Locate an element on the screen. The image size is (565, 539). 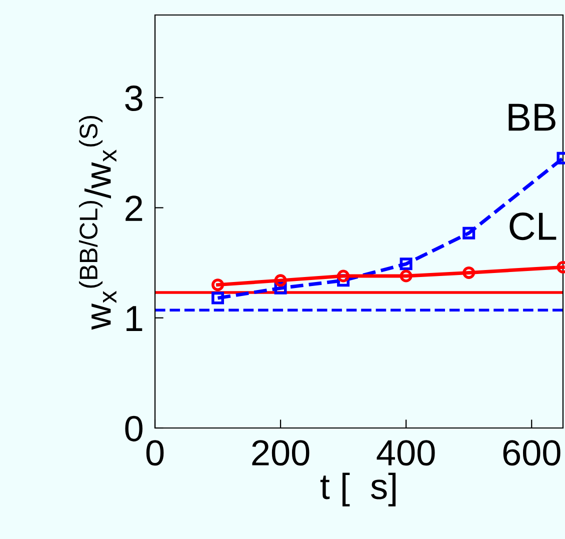
series-label: CL is located at coordinates (533, 226).